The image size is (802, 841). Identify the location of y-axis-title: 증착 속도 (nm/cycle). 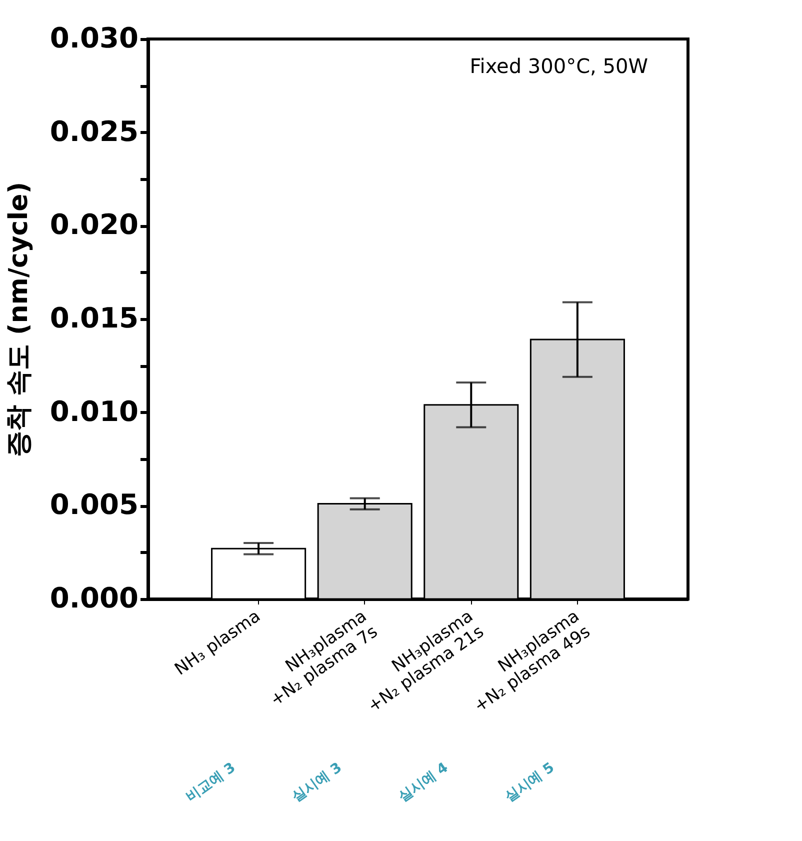
(19, 320).